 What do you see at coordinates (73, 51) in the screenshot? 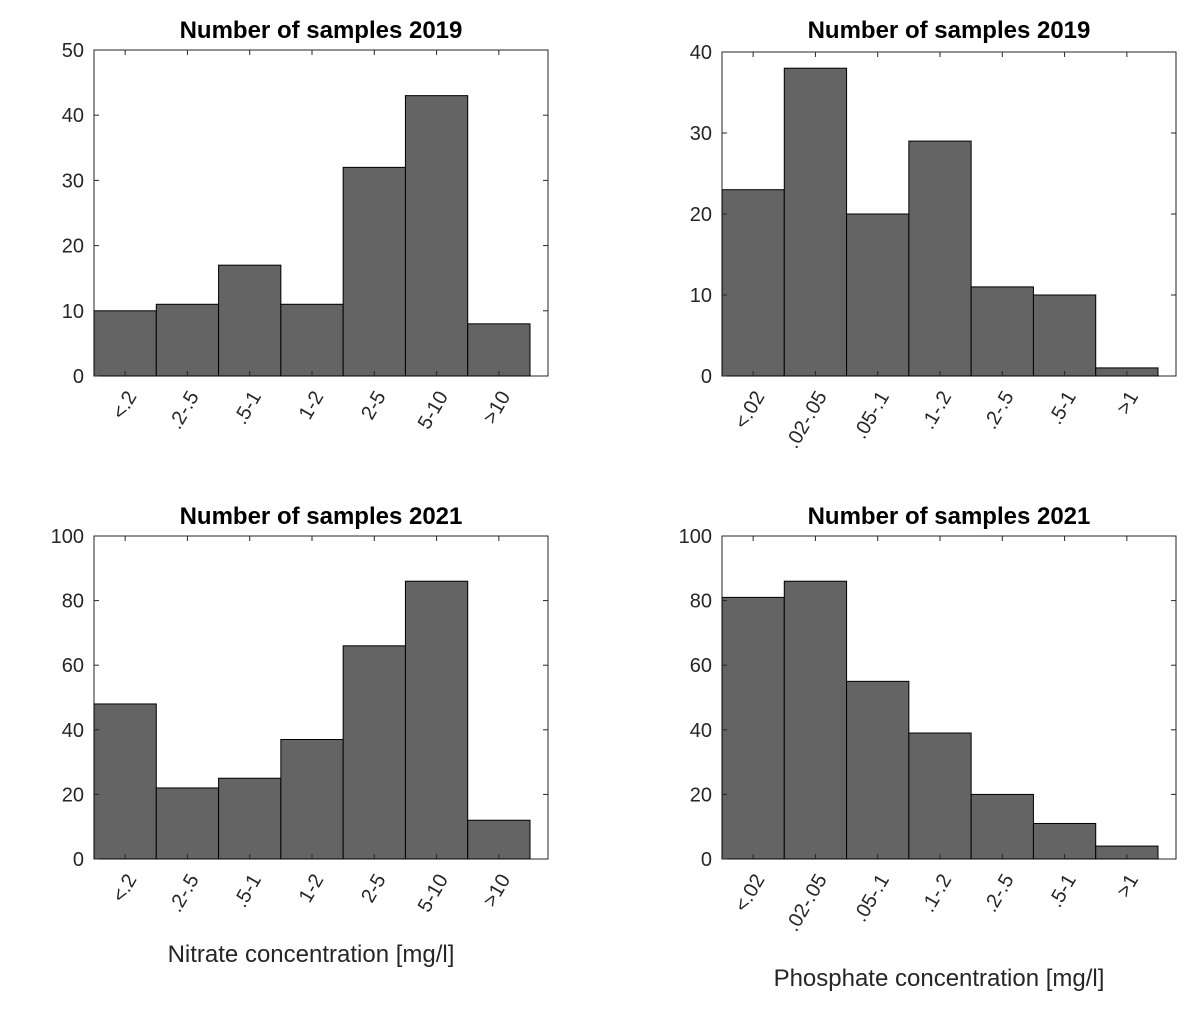
I see `y-tick-label: 50` at bounding box center [73, 51].